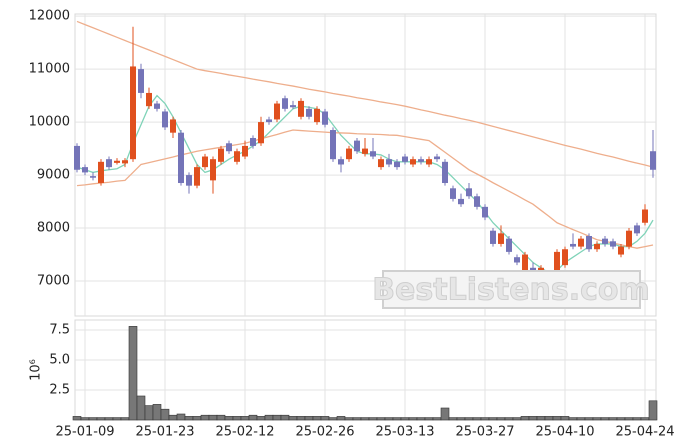 The image size is (675, 448). What do you see at coordinates (511, 290) in the screenshot?
I see `watermark: BestListens.com` at bounding box center [511, 290].